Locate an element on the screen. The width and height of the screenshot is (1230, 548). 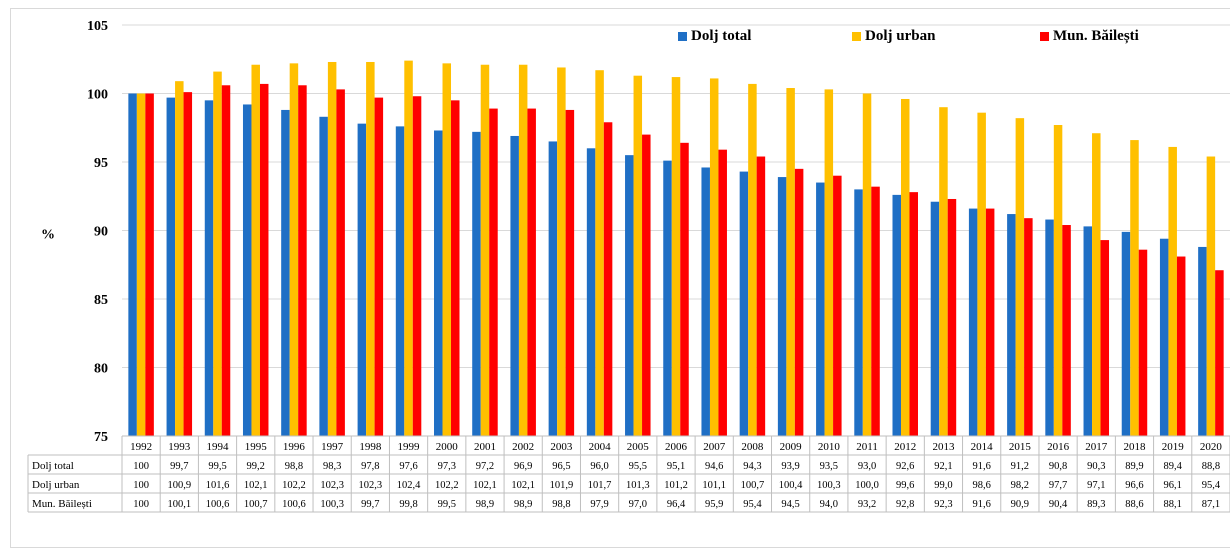
bar-1-1998 is located at coordinates (370, 249).